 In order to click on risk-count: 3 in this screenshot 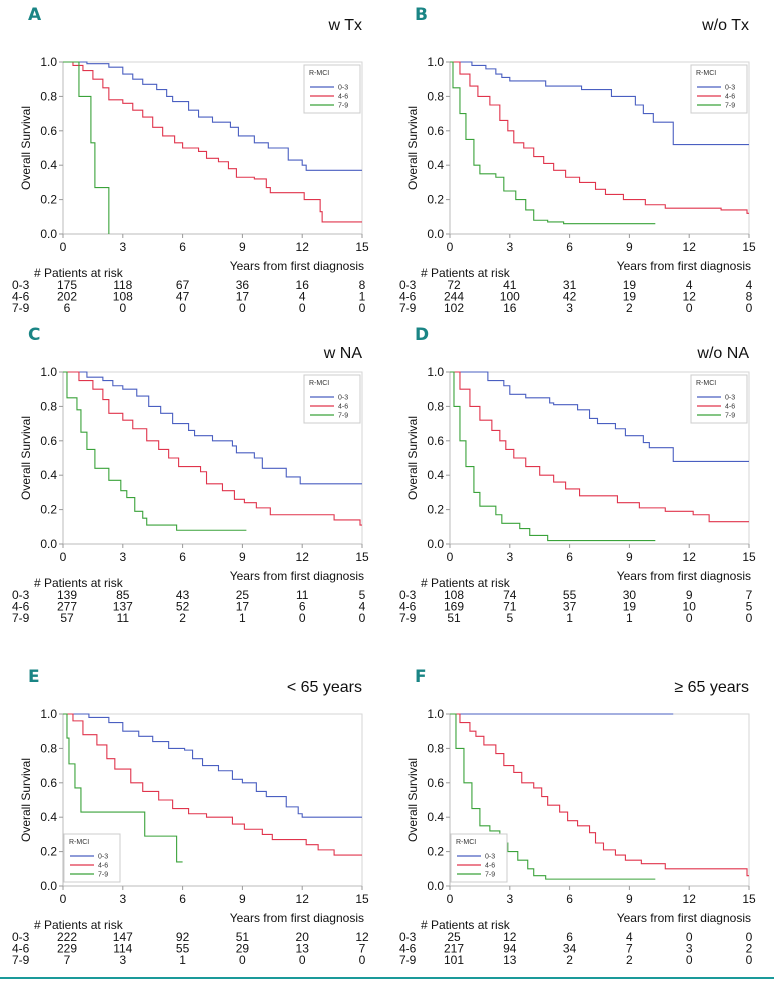, I will do `click(569, 308)`.